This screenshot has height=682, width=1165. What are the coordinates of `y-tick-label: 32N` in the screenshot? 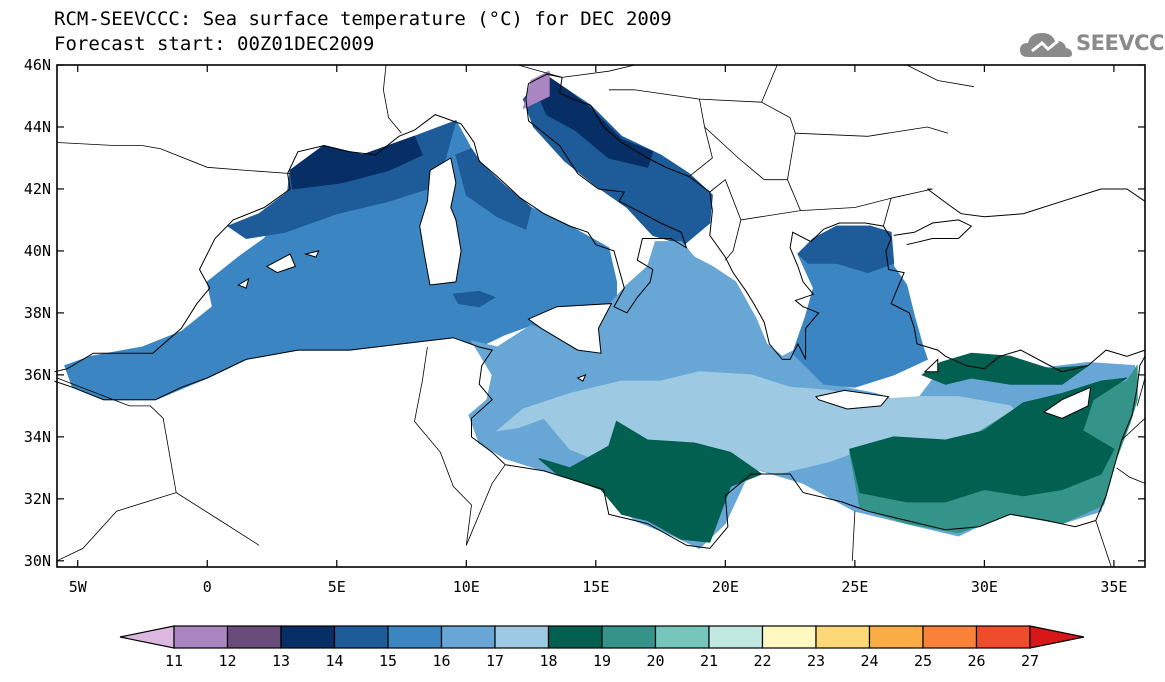 It's located at (37, 499).